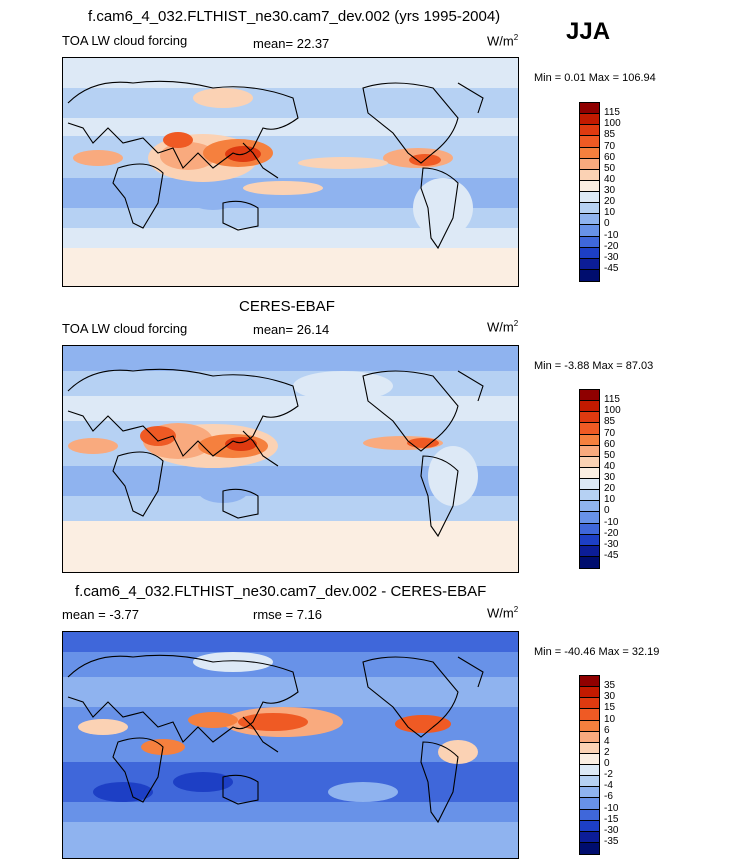 The image size is (732, 865). I want to click on panel2-title: CERES-EBAF, so click(287, 306).